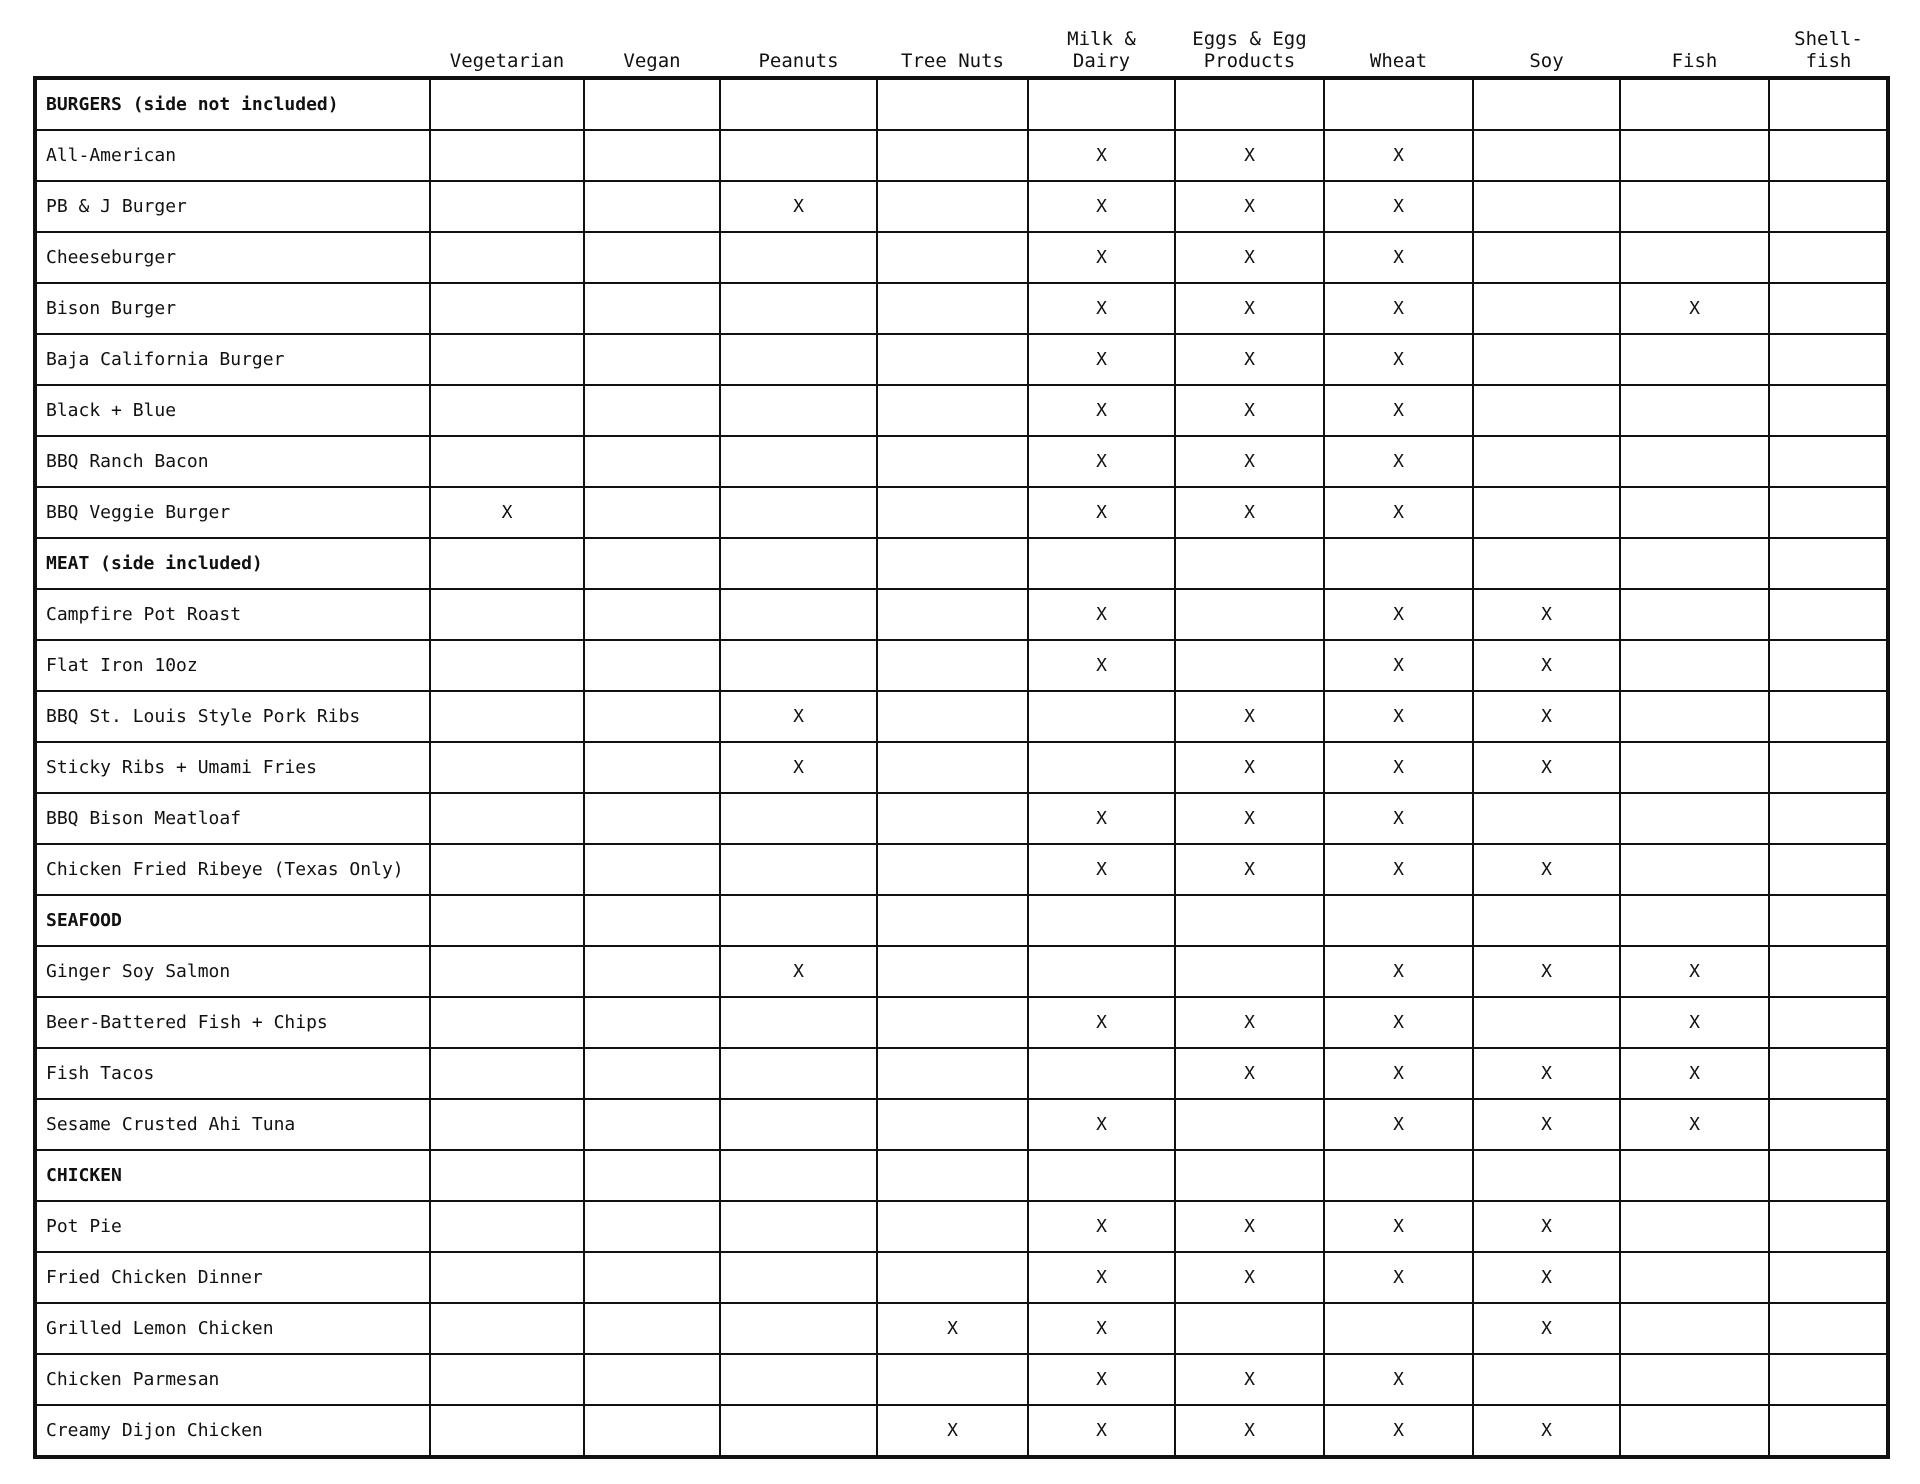  Describe the element at coordinates (961, 716) in the screenshot. I see `item-row: BBQ St. Louis Style Pork Ribs X X X X` at that location.